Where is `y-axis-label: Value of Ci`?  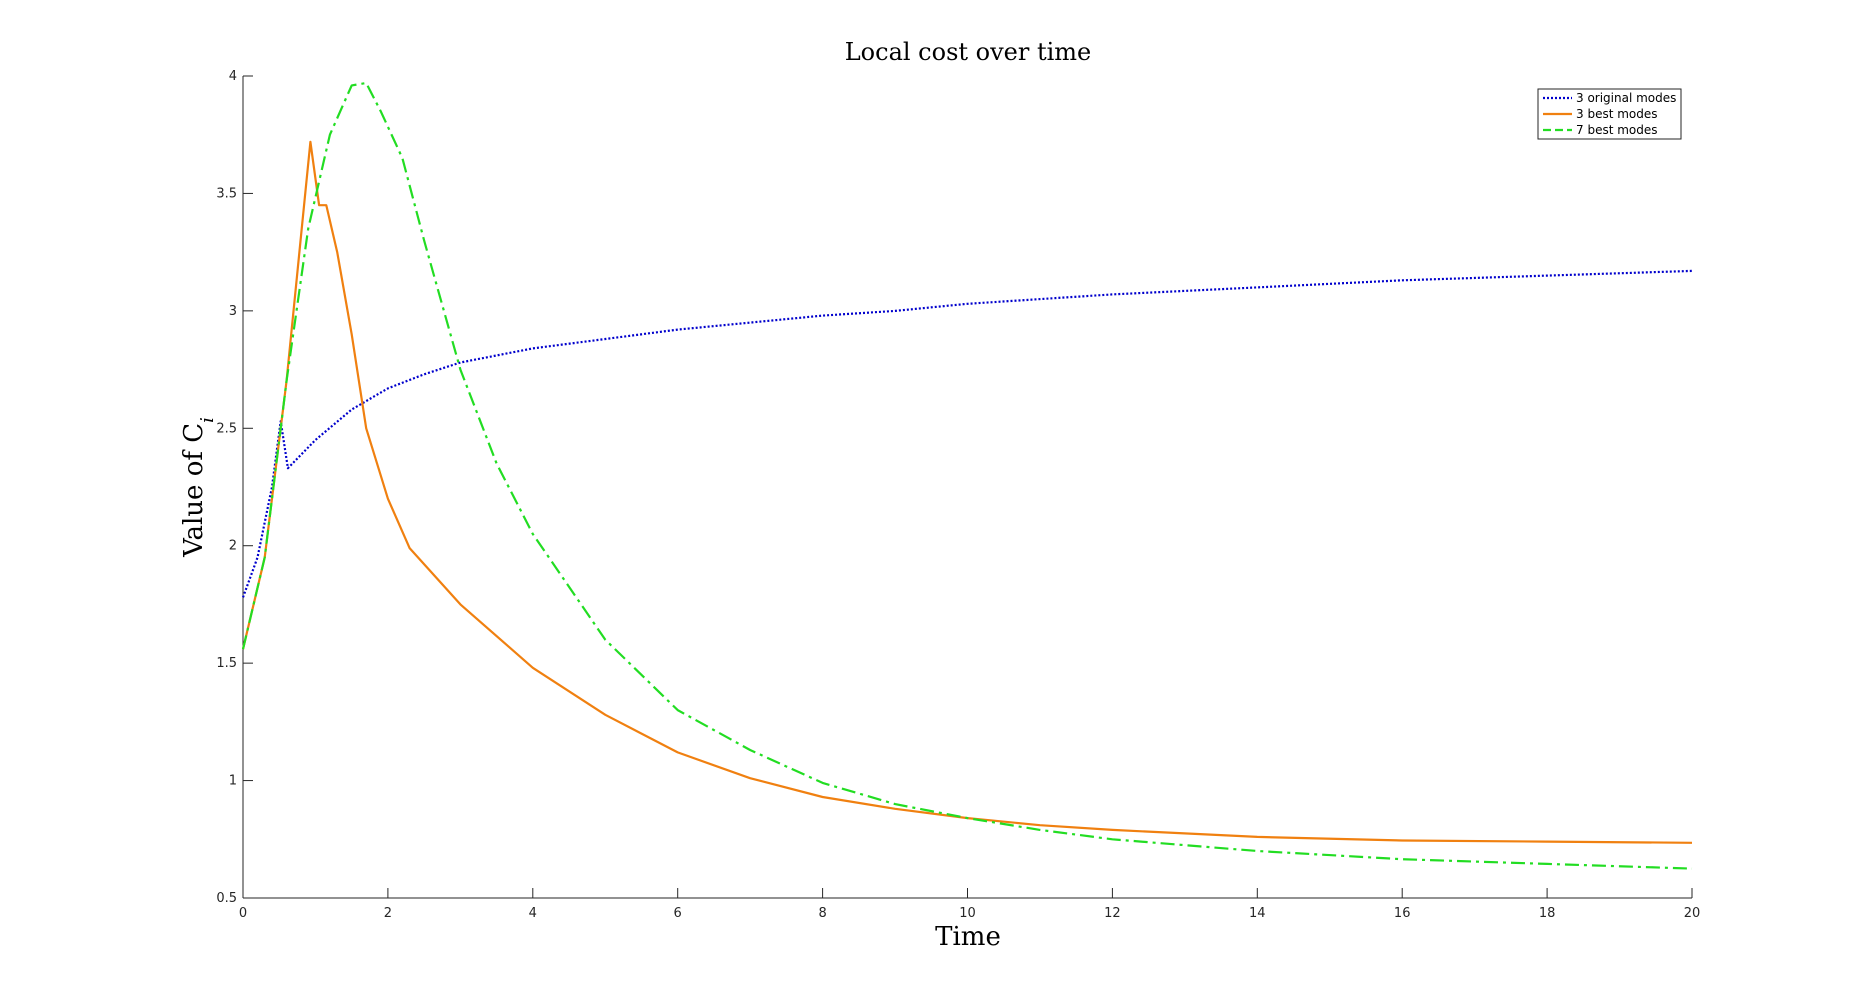
y-axis-label: Value of Ci is located at coordinates (198, 487).